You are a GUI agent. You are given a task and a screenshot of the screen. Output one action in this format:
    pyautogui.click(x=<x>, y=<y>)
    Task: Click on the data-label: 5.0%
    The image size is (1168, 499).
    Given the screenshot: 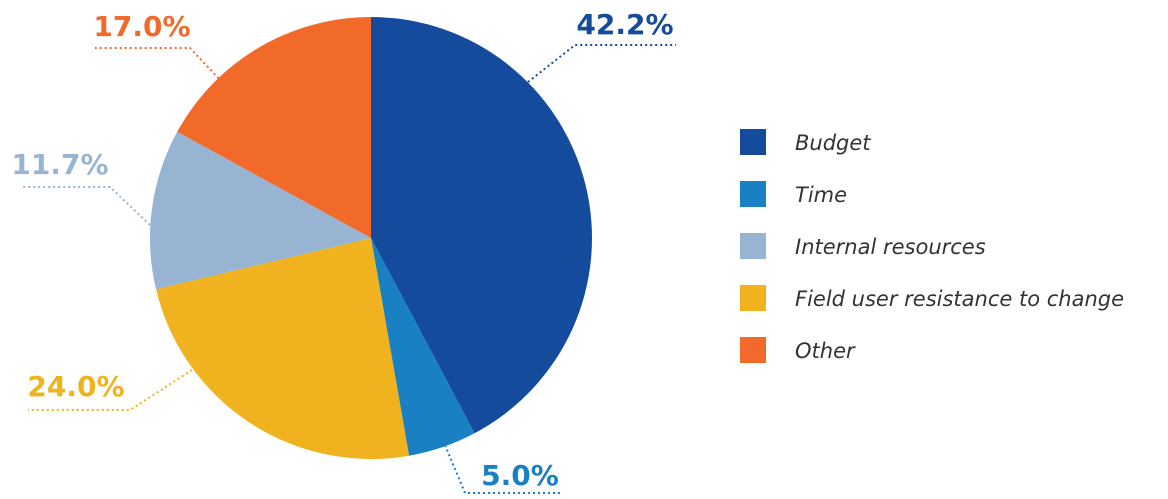 What is the action you would take?
    pyautogui.click(x=520, y=475)
    